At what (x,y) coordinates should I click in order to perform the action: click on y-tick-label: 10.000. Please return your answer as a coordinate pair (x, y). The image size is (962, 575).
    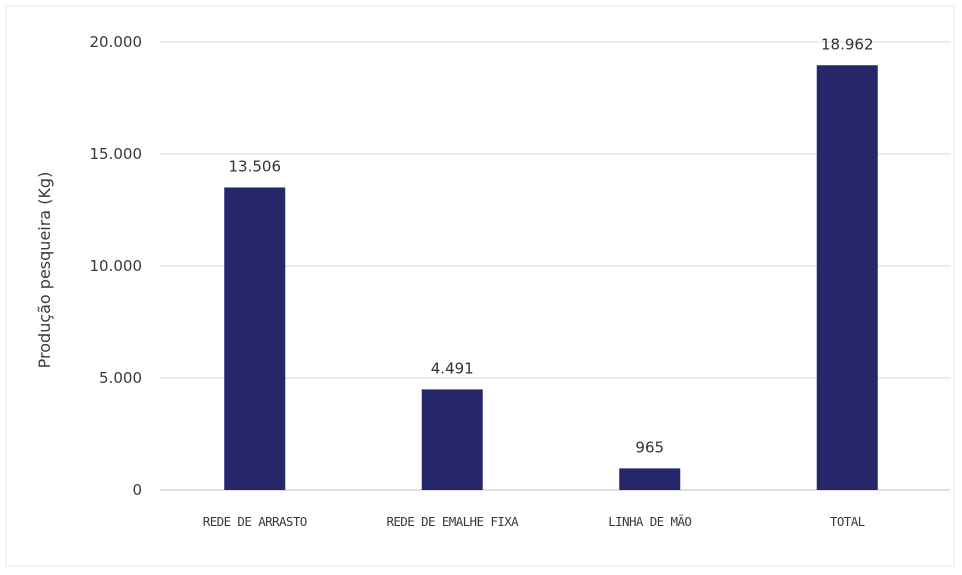
    Looking at the image, I should click on (116, 266).